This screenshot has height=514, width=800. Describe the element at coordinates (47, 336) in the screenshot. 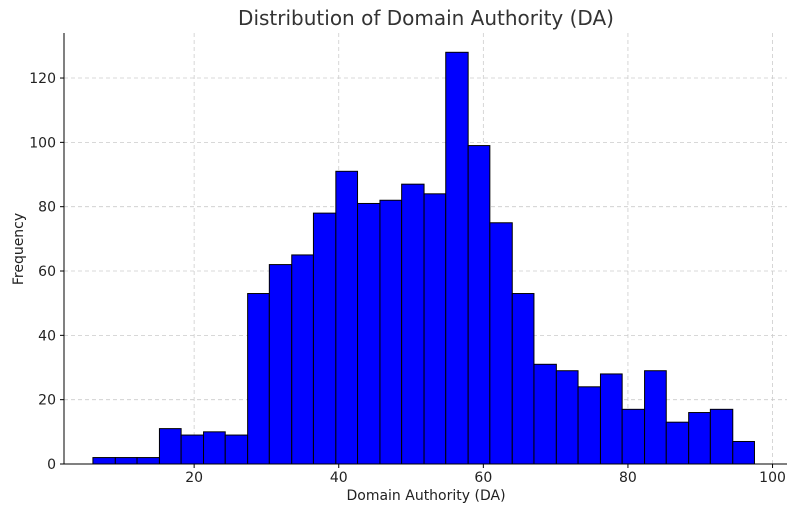

I see `y-tick-label: 40` at that location.